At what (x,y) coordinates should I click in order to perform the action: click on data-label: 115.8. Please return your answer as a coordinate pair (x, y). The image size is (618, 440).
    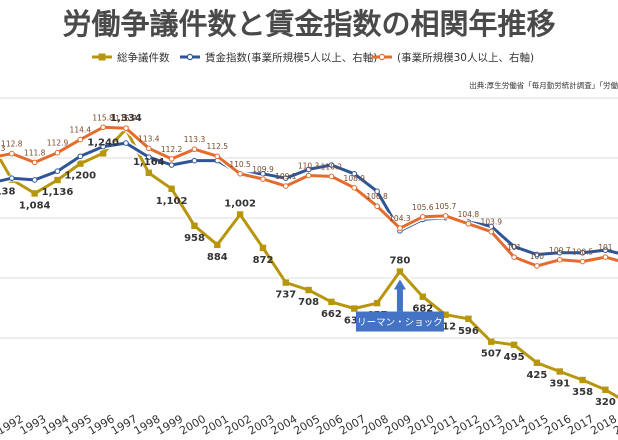
    Looking at the image, I should click on (103, 117).